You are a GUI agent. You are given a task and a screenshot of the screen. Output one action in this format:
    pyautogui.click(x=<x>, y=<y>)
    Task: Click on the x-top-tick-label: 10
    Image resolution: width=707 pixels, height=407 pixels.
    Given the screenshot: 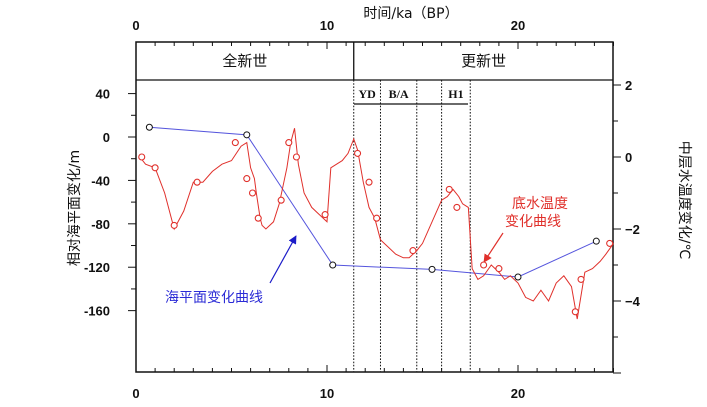 What is the action you would take?
    pyautogui.click(x=327, y=25)
    